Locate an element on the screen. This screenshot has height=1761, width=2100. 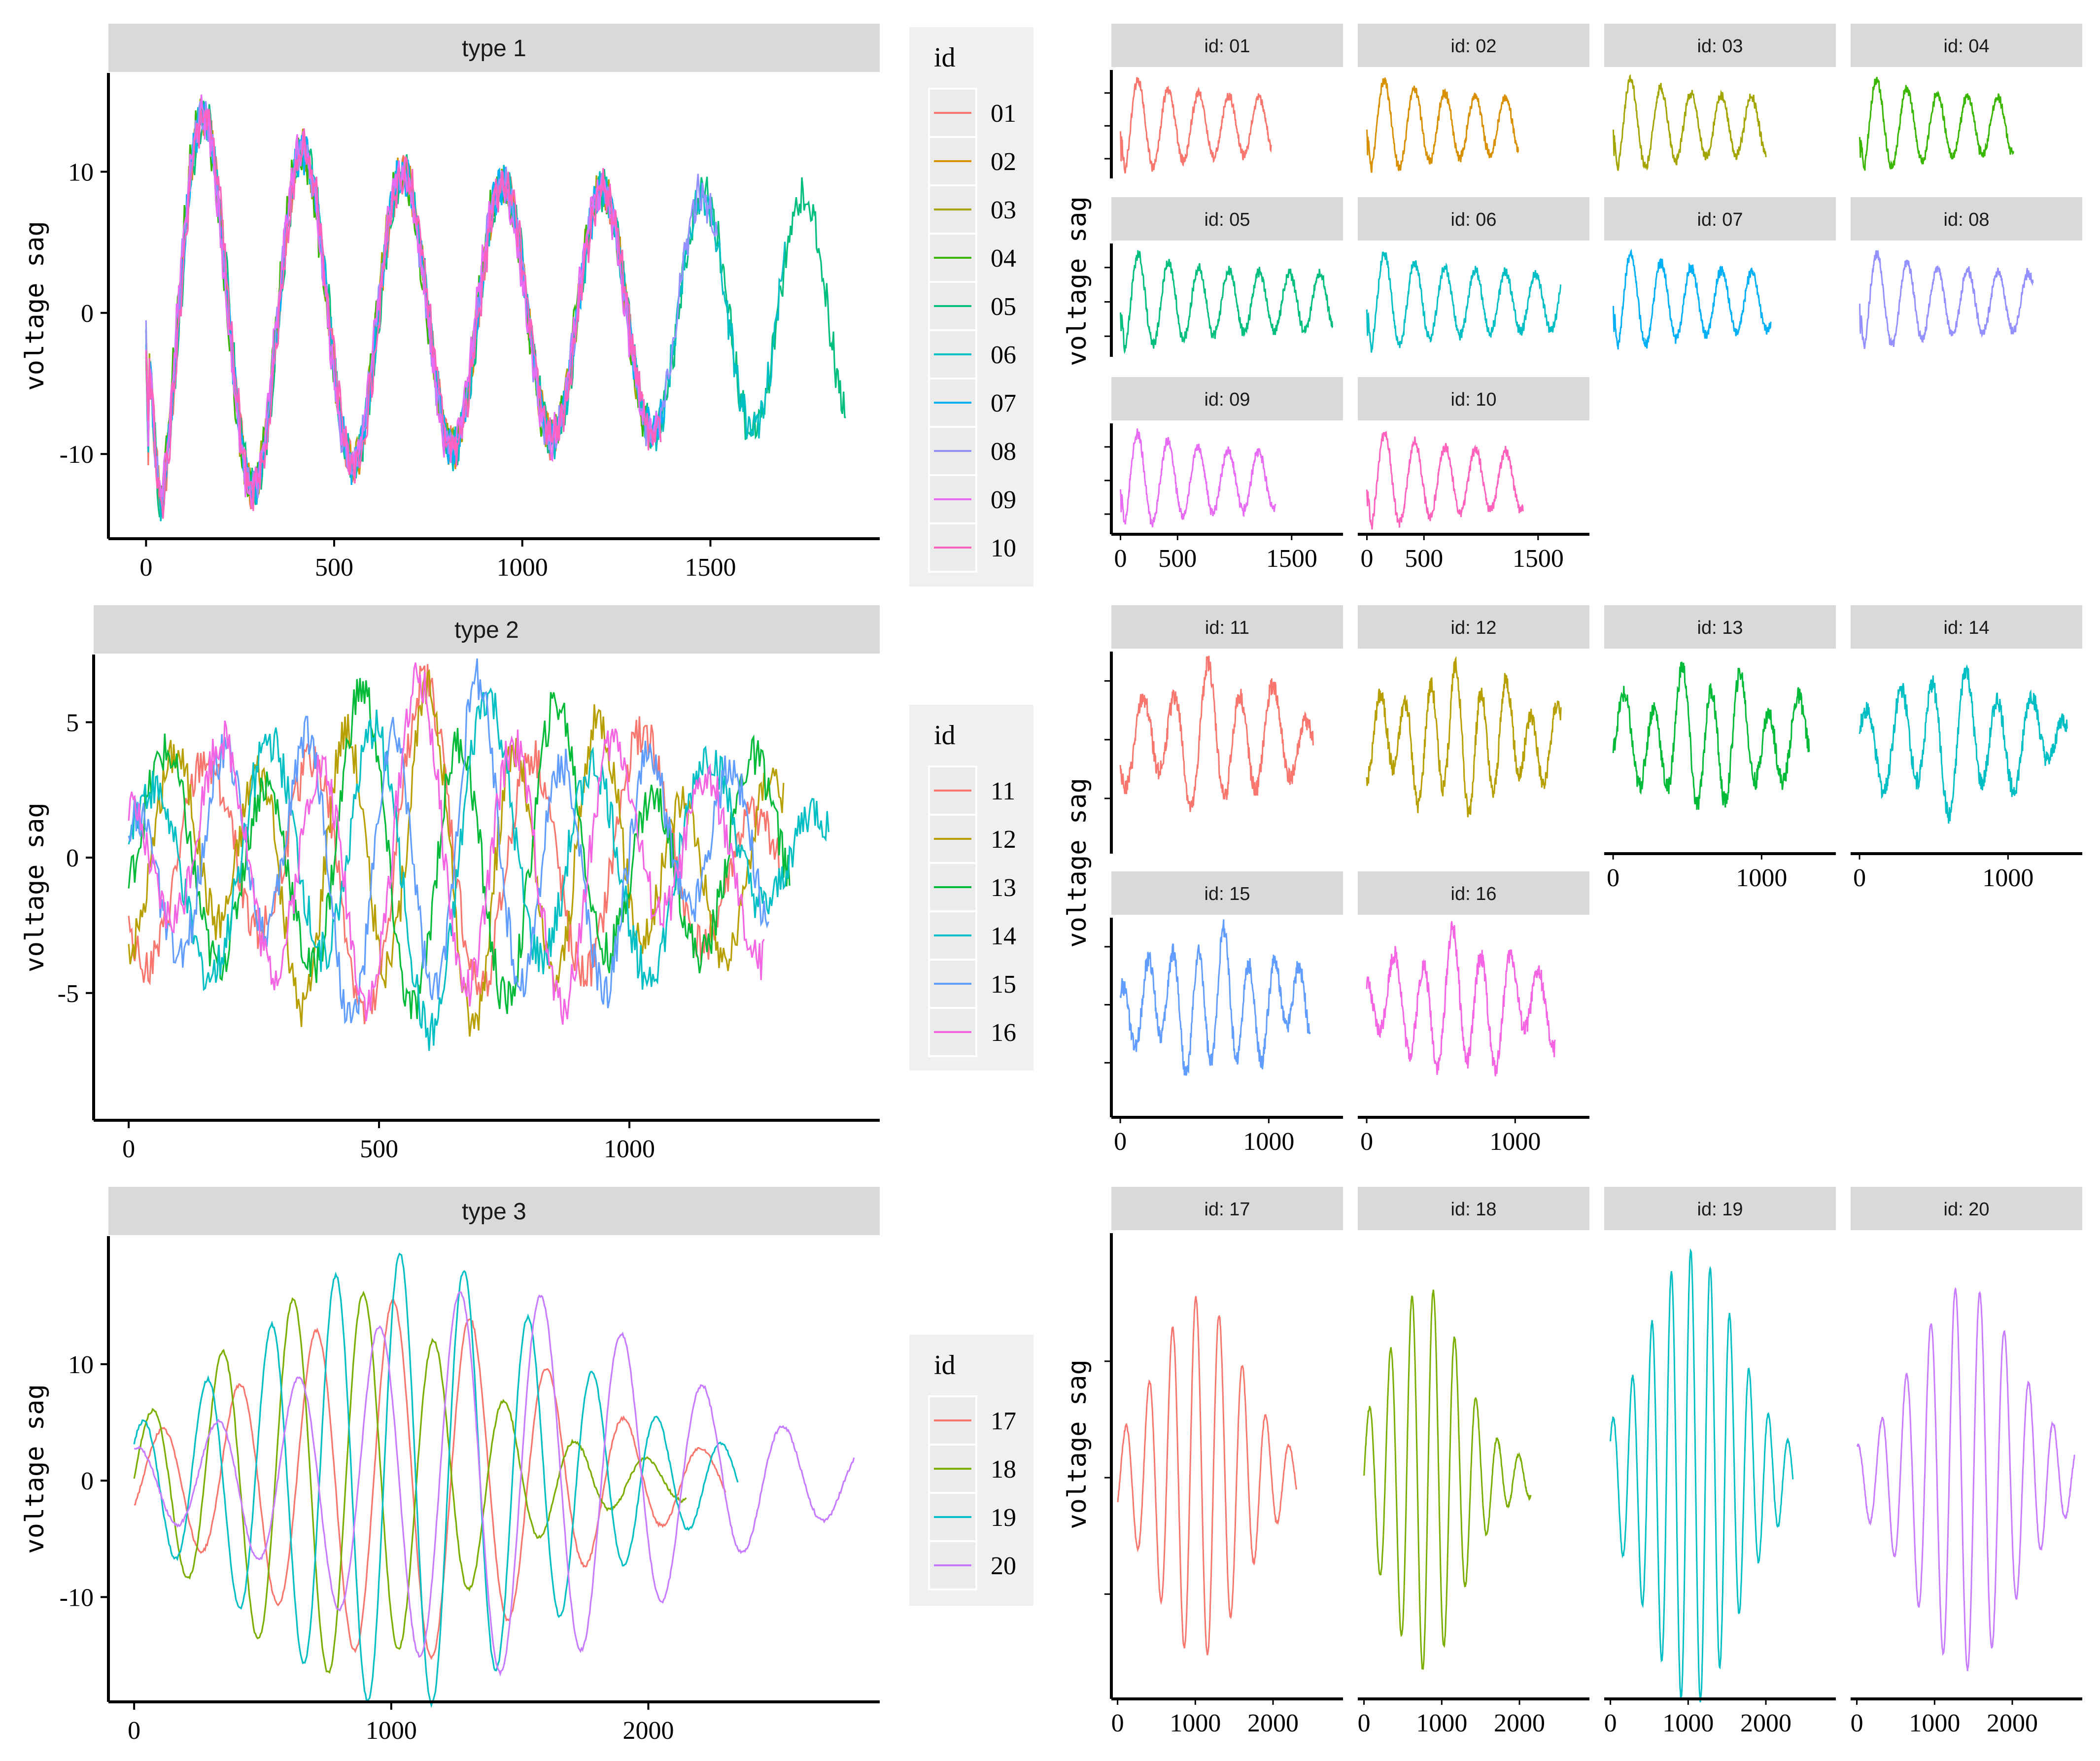
legend-label-16: 16 is located at coordinates (1004, 1033).